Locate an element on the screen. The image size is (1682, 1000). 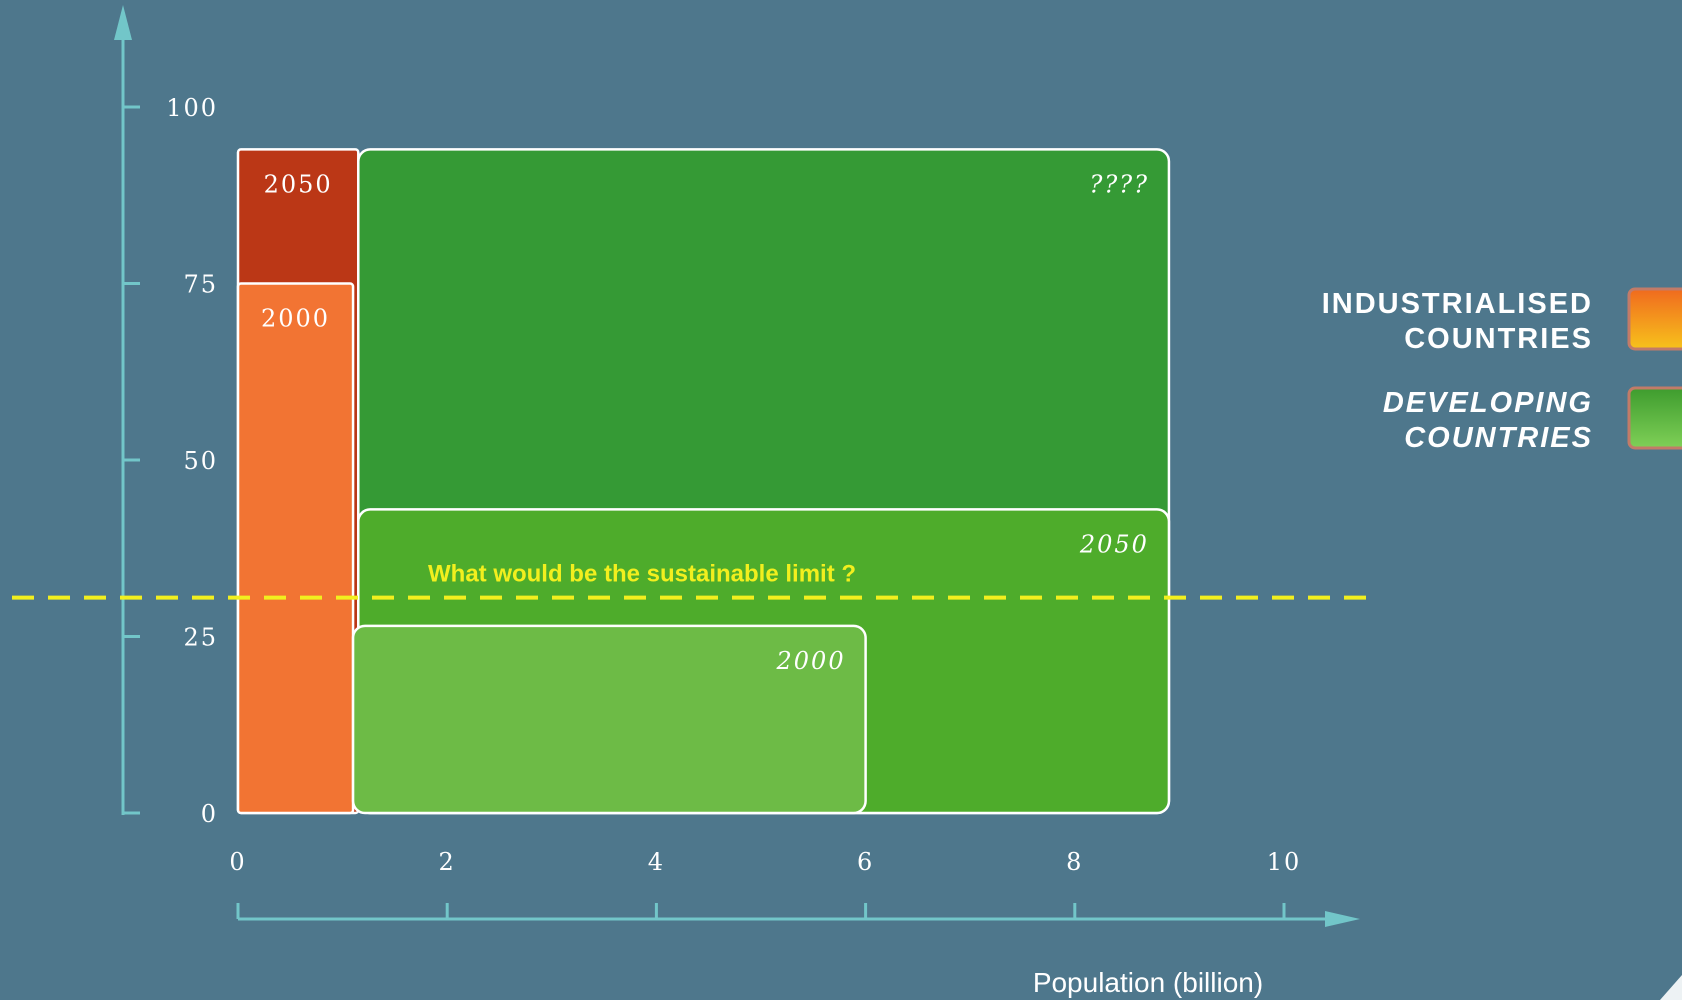
x-tick-label: 2 is located at coordinates (447, 862).